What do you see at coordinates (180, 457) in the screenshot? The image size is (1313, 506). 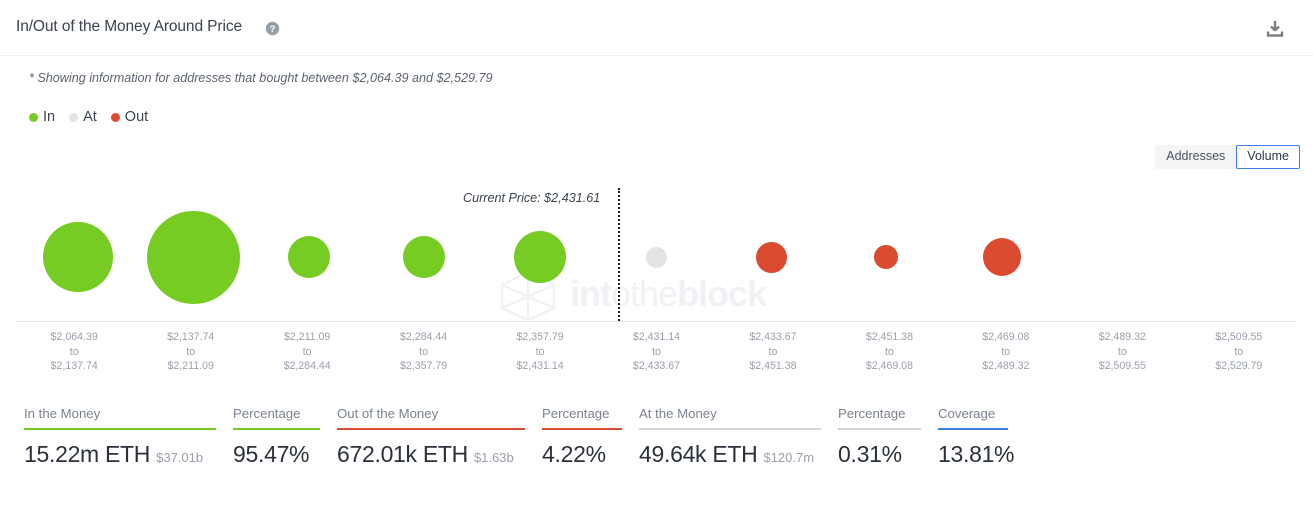 I see `stat-subvalue: $37.01b` at bounding box center [180, 457].